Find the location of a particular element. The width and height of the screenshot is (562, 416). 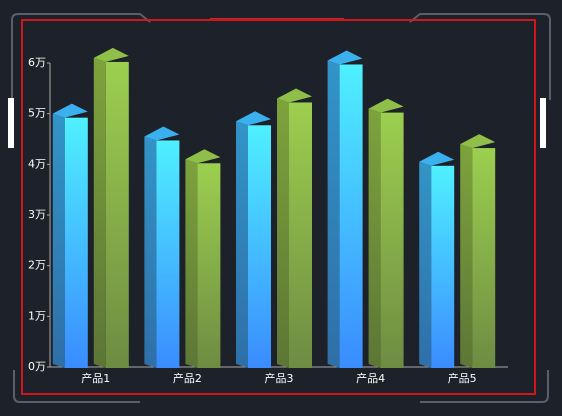

y-tick-label: 5万 is located at coordinates (37, 113).